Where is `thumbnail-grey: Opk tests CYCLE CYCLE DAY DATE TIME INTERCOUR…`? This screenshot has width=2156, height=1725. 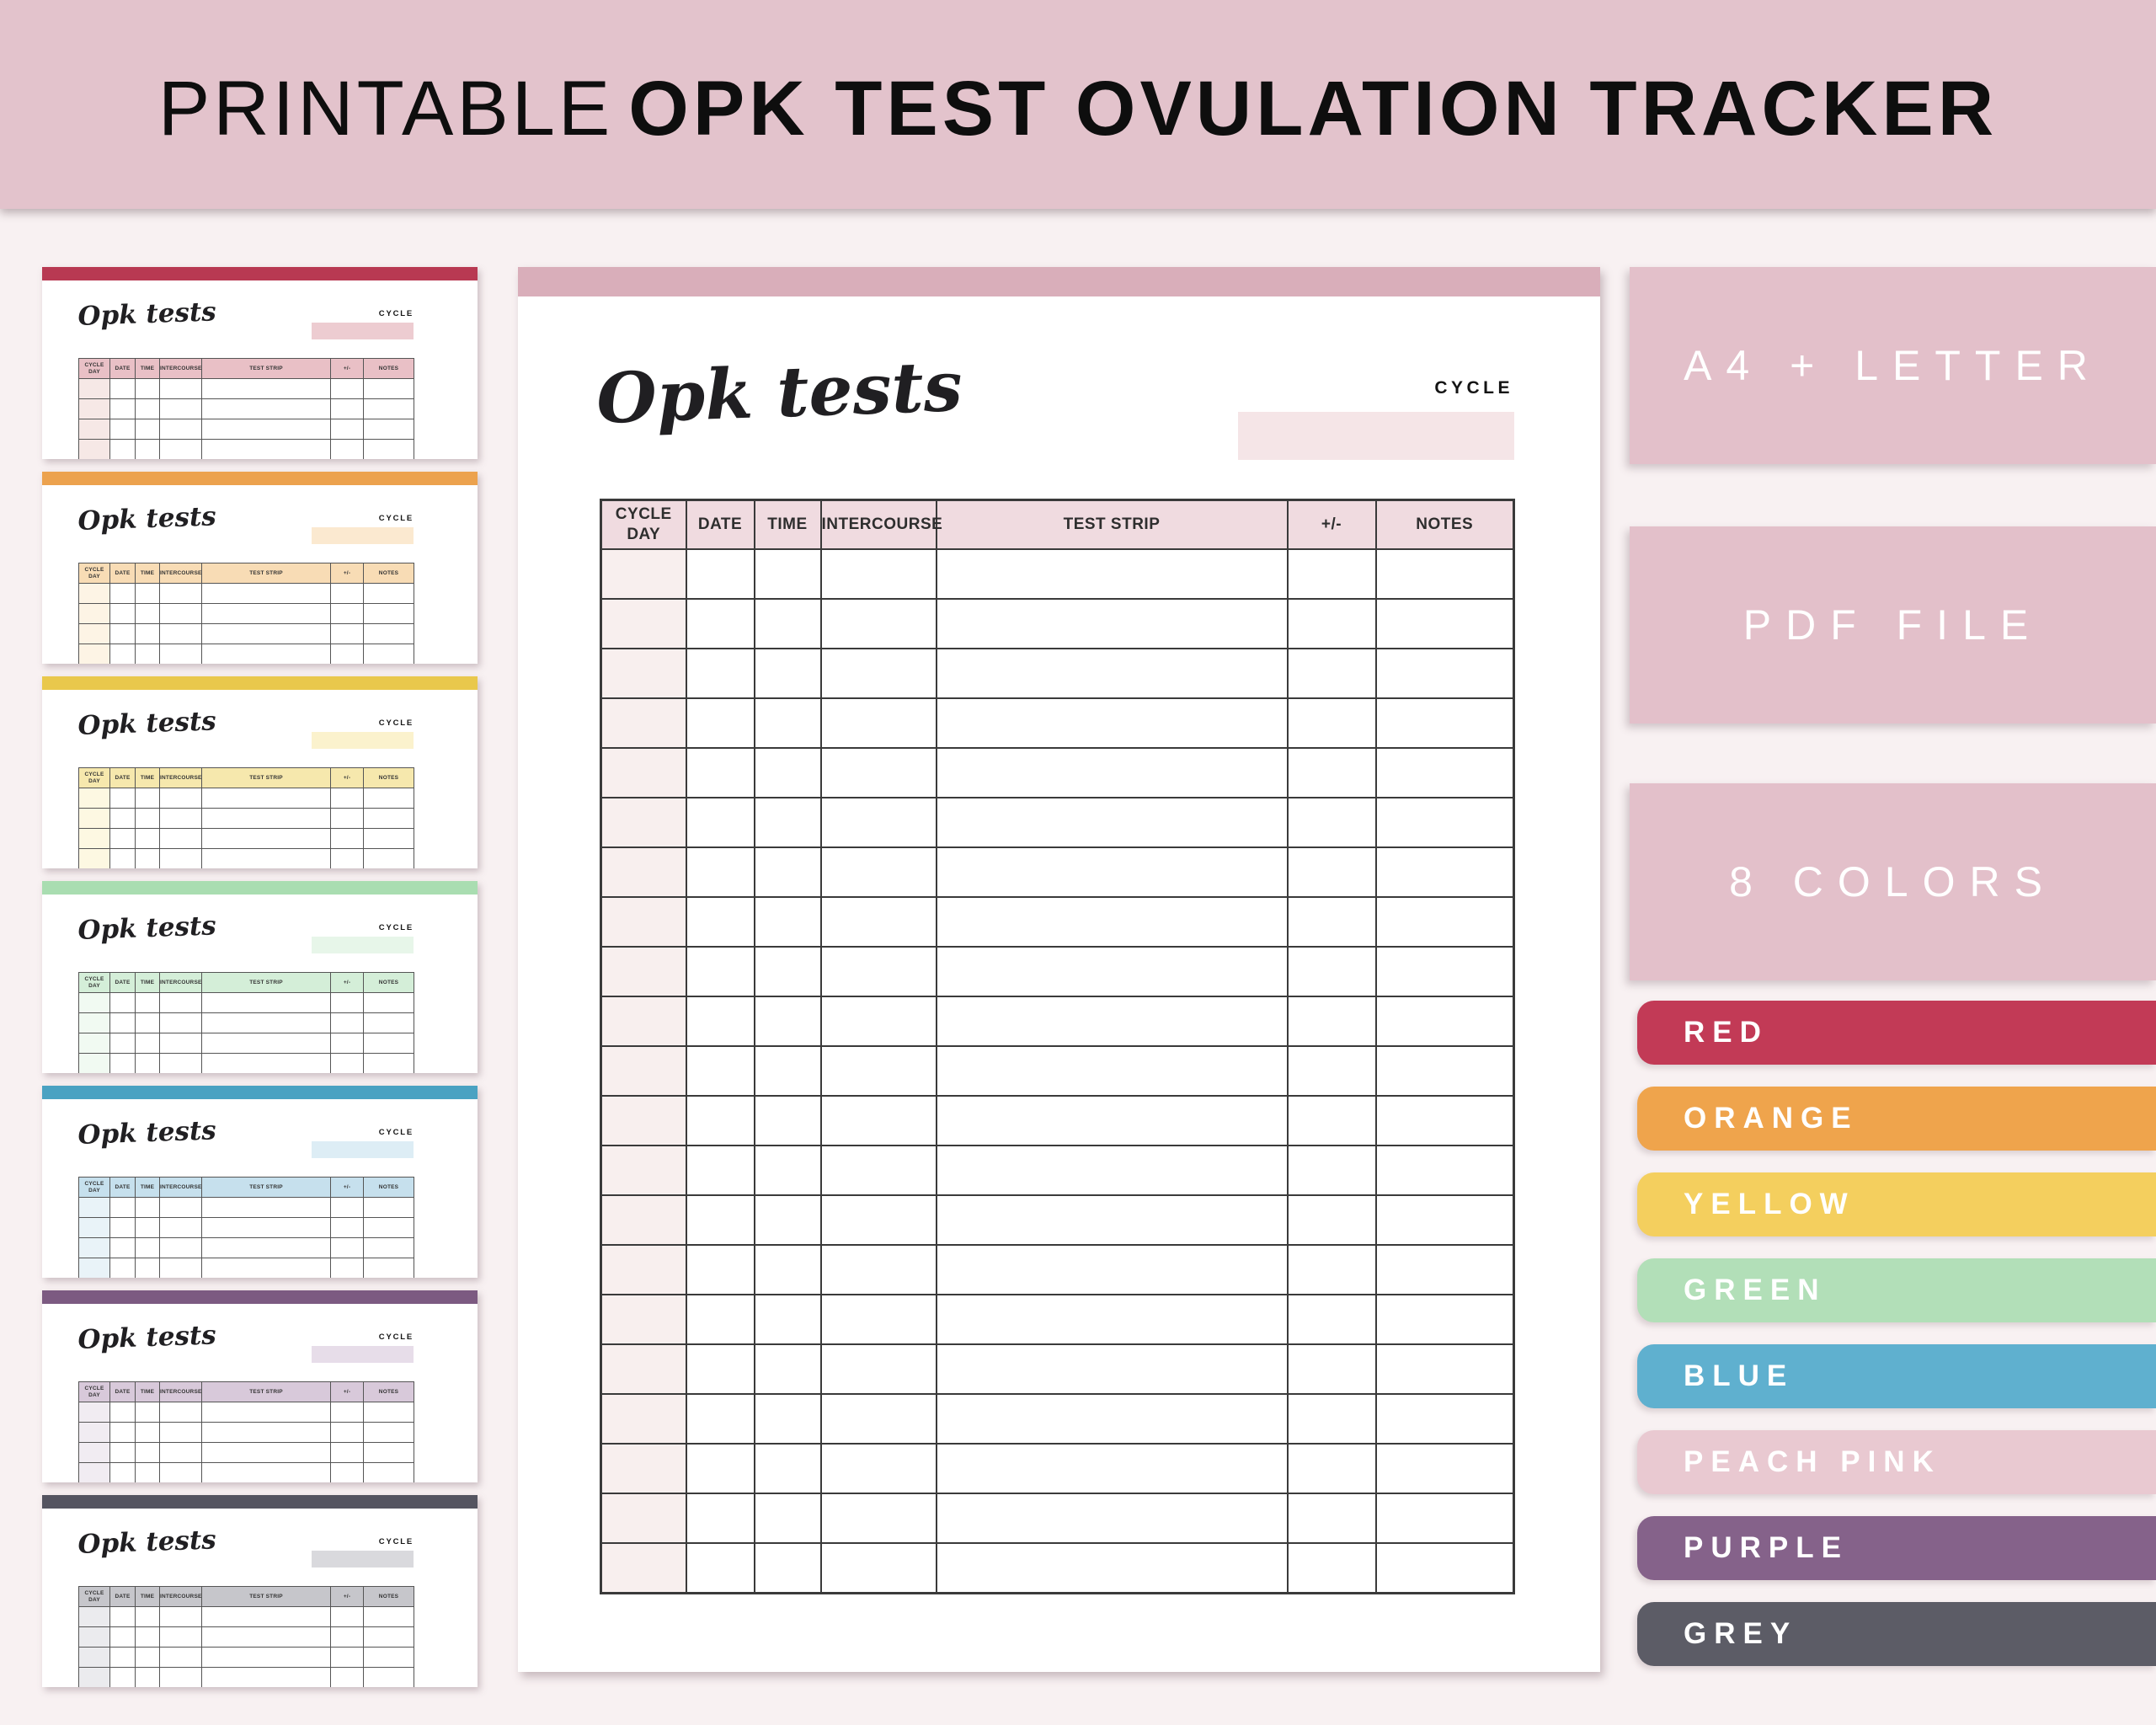
thumbnail-grey: Opk tests CYCLE CYCLE DAY DATE TIME INTERCOUR… is located at coordinates (260, 1591).